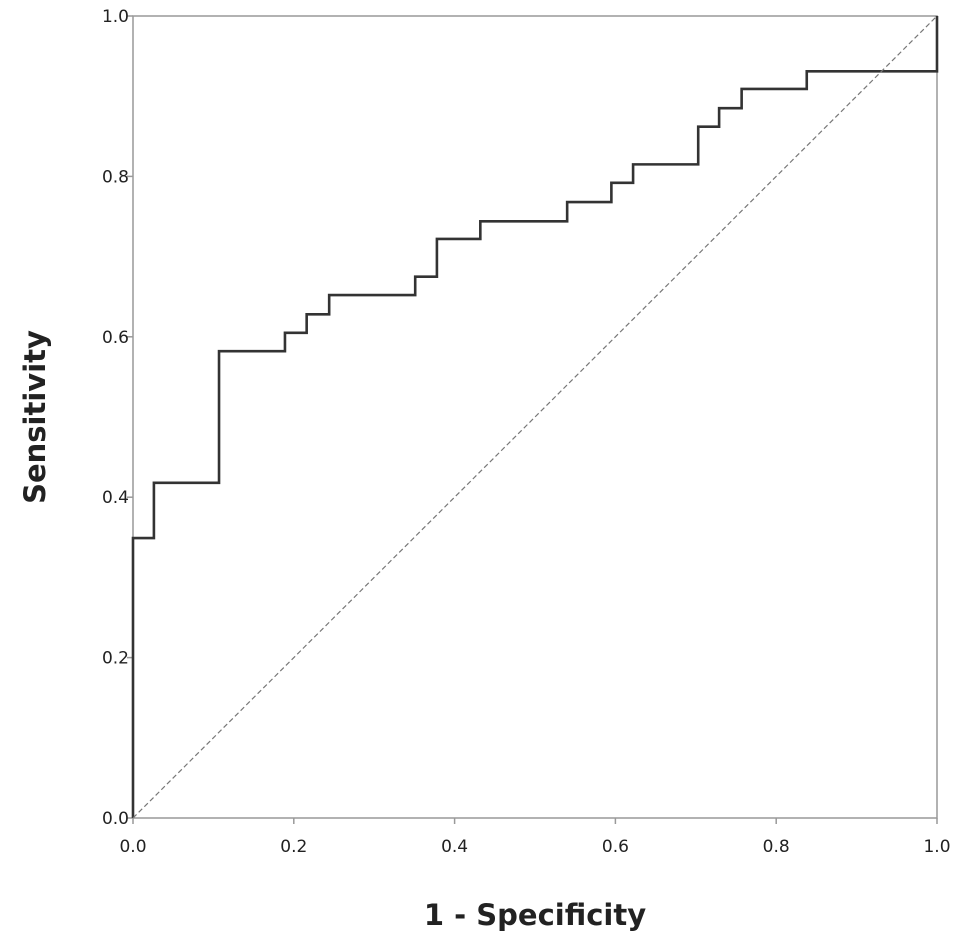 The height and width of the screenshot is (950, 969). I want to click on y-axis-title: Sensitivity, so click(35, 417).